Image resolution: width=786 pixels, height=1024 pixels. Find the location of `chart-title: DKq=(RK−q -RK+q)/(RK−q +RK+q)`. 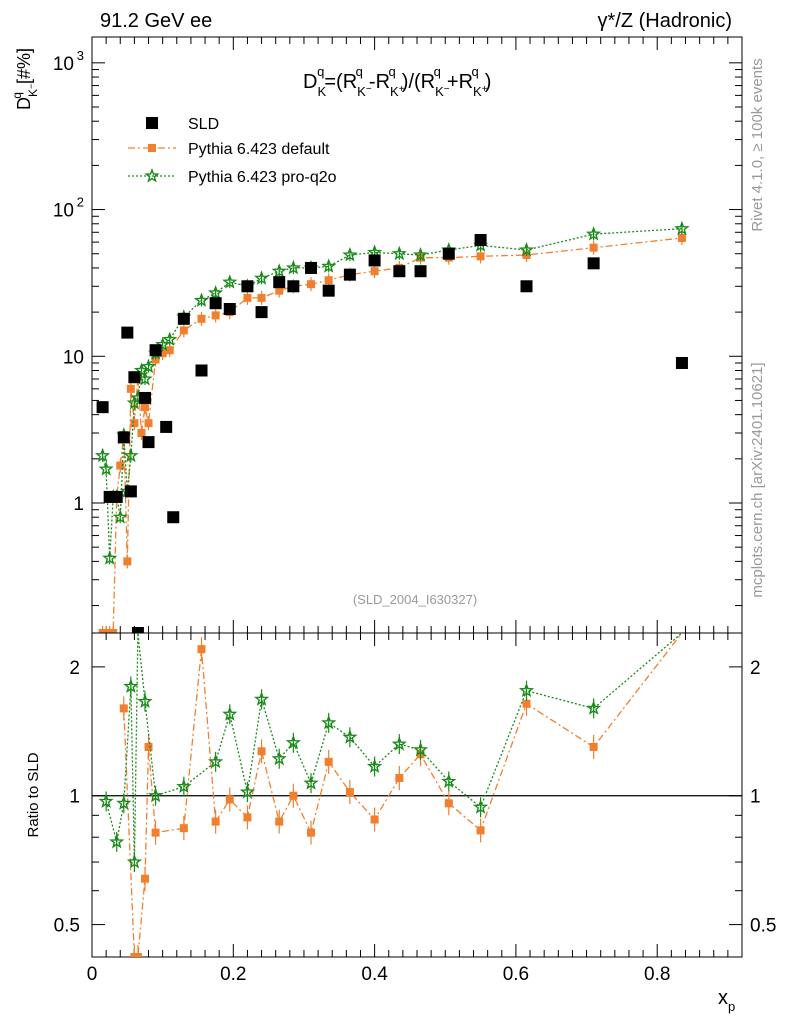

chart-title: DKq=(RK−q -RK+q)/(RK−q +RK+q) is located at coordinates (397, 81).